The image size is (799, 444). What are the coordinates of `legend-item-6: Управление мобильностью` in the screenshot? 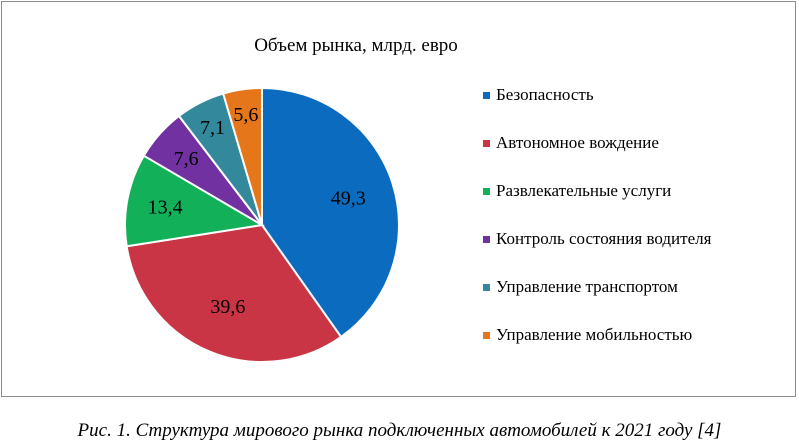 It's located at (587, 335).